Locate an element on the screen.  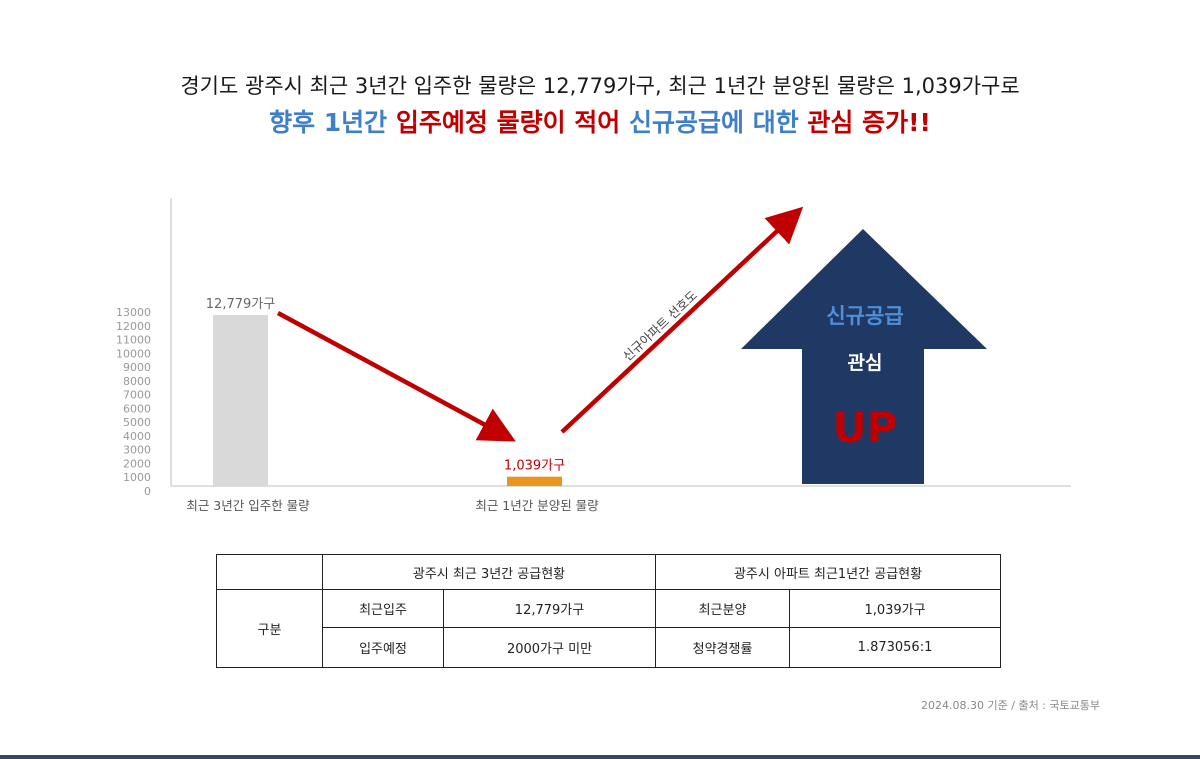
table-group1-header: 광주시 최근 3년간 공급현황 is located at coordinates (489, 572).